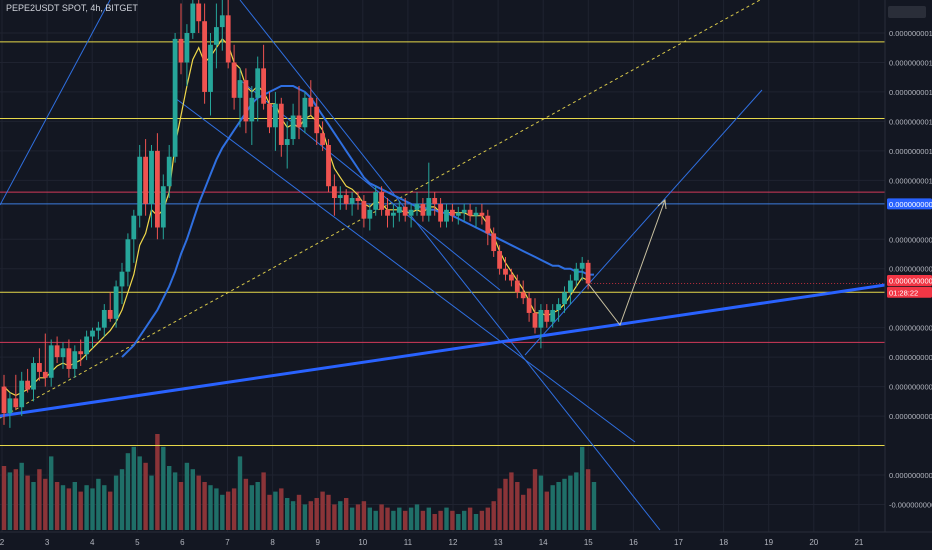 The image size is (932, 550). What do you see at coordinates (272, 542) in the screenshot?
I see `x-tick-label: 8` at bounding box center [272, 542].